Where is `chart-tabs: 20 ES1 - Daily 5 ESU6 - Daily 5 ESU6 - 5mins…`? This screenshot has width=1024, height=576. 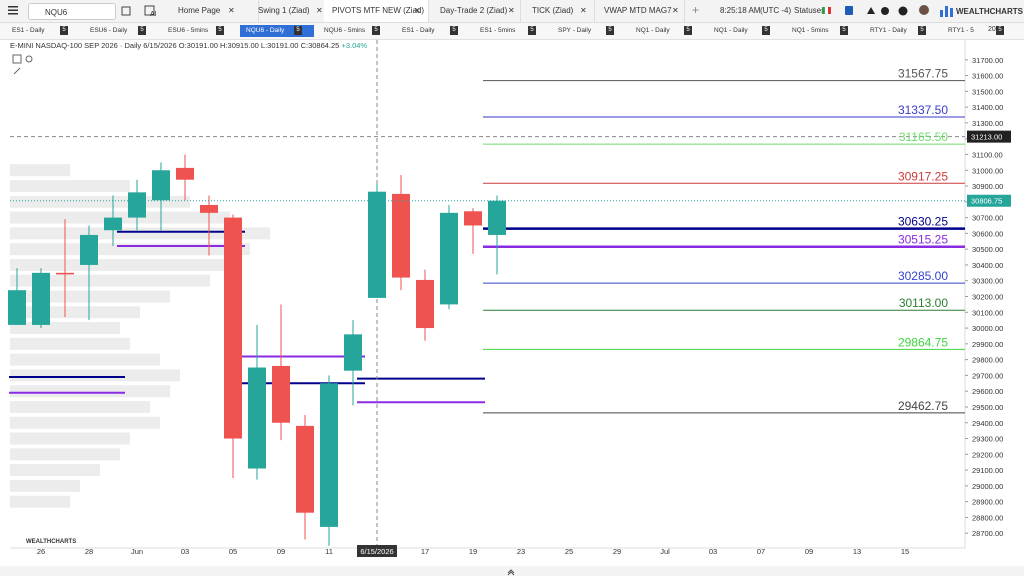
chart-tabs: 20 ES1 - Daily 5 ESU6 - Daily 5 ESU6 - 5mins… is located at coordinates (512, 31).